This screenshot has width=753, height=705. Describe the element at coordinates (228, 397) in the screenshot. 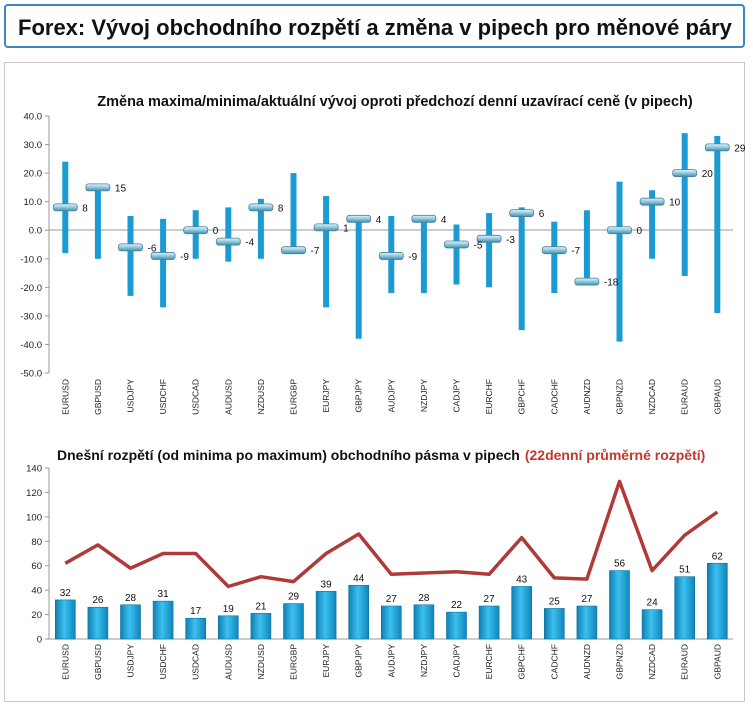

I see `chart1-x-tick-label: AUDUSD` at that location.